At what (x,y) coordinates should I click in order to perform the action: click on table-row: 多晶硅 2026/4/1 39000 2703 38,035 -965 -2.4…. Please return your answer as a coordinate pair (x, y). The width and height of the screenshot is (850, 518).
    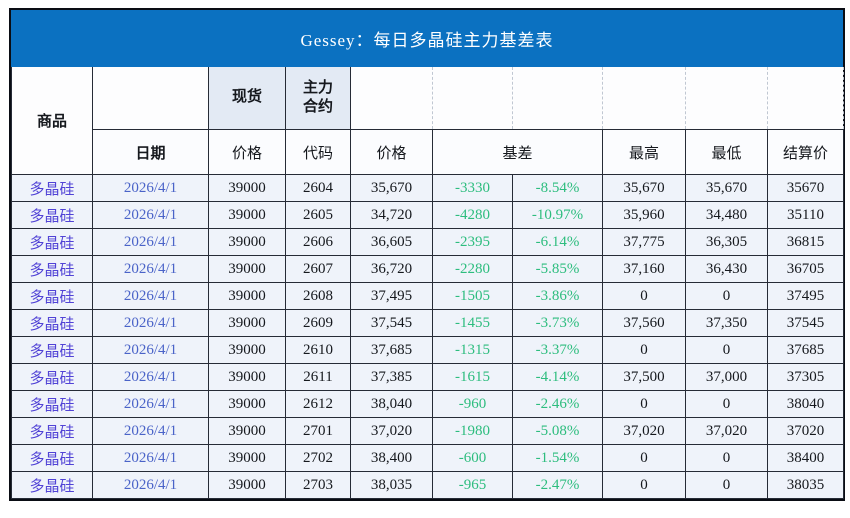
    Looking at the image, I should click on (427, 485).